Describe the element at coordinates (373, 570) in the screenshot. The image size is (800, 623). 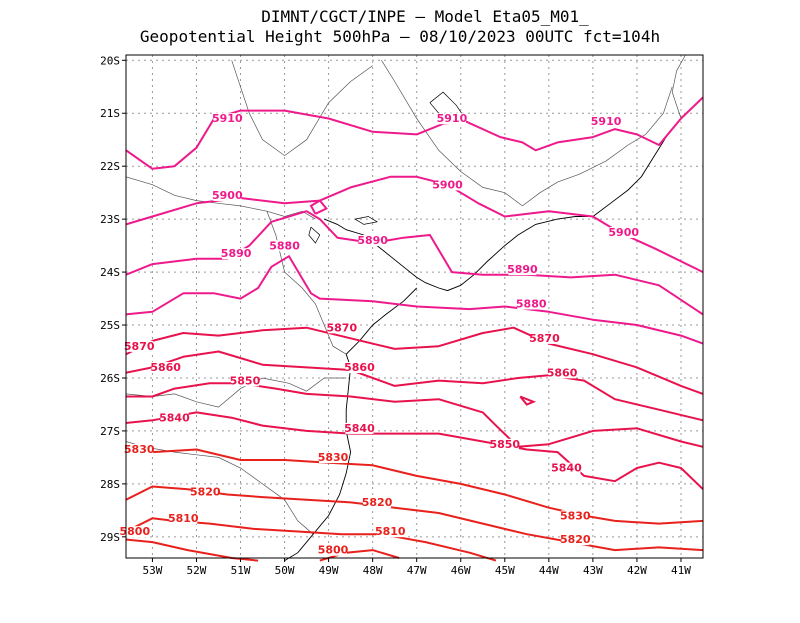
I see `tick-label-lon: 48W` at that location.